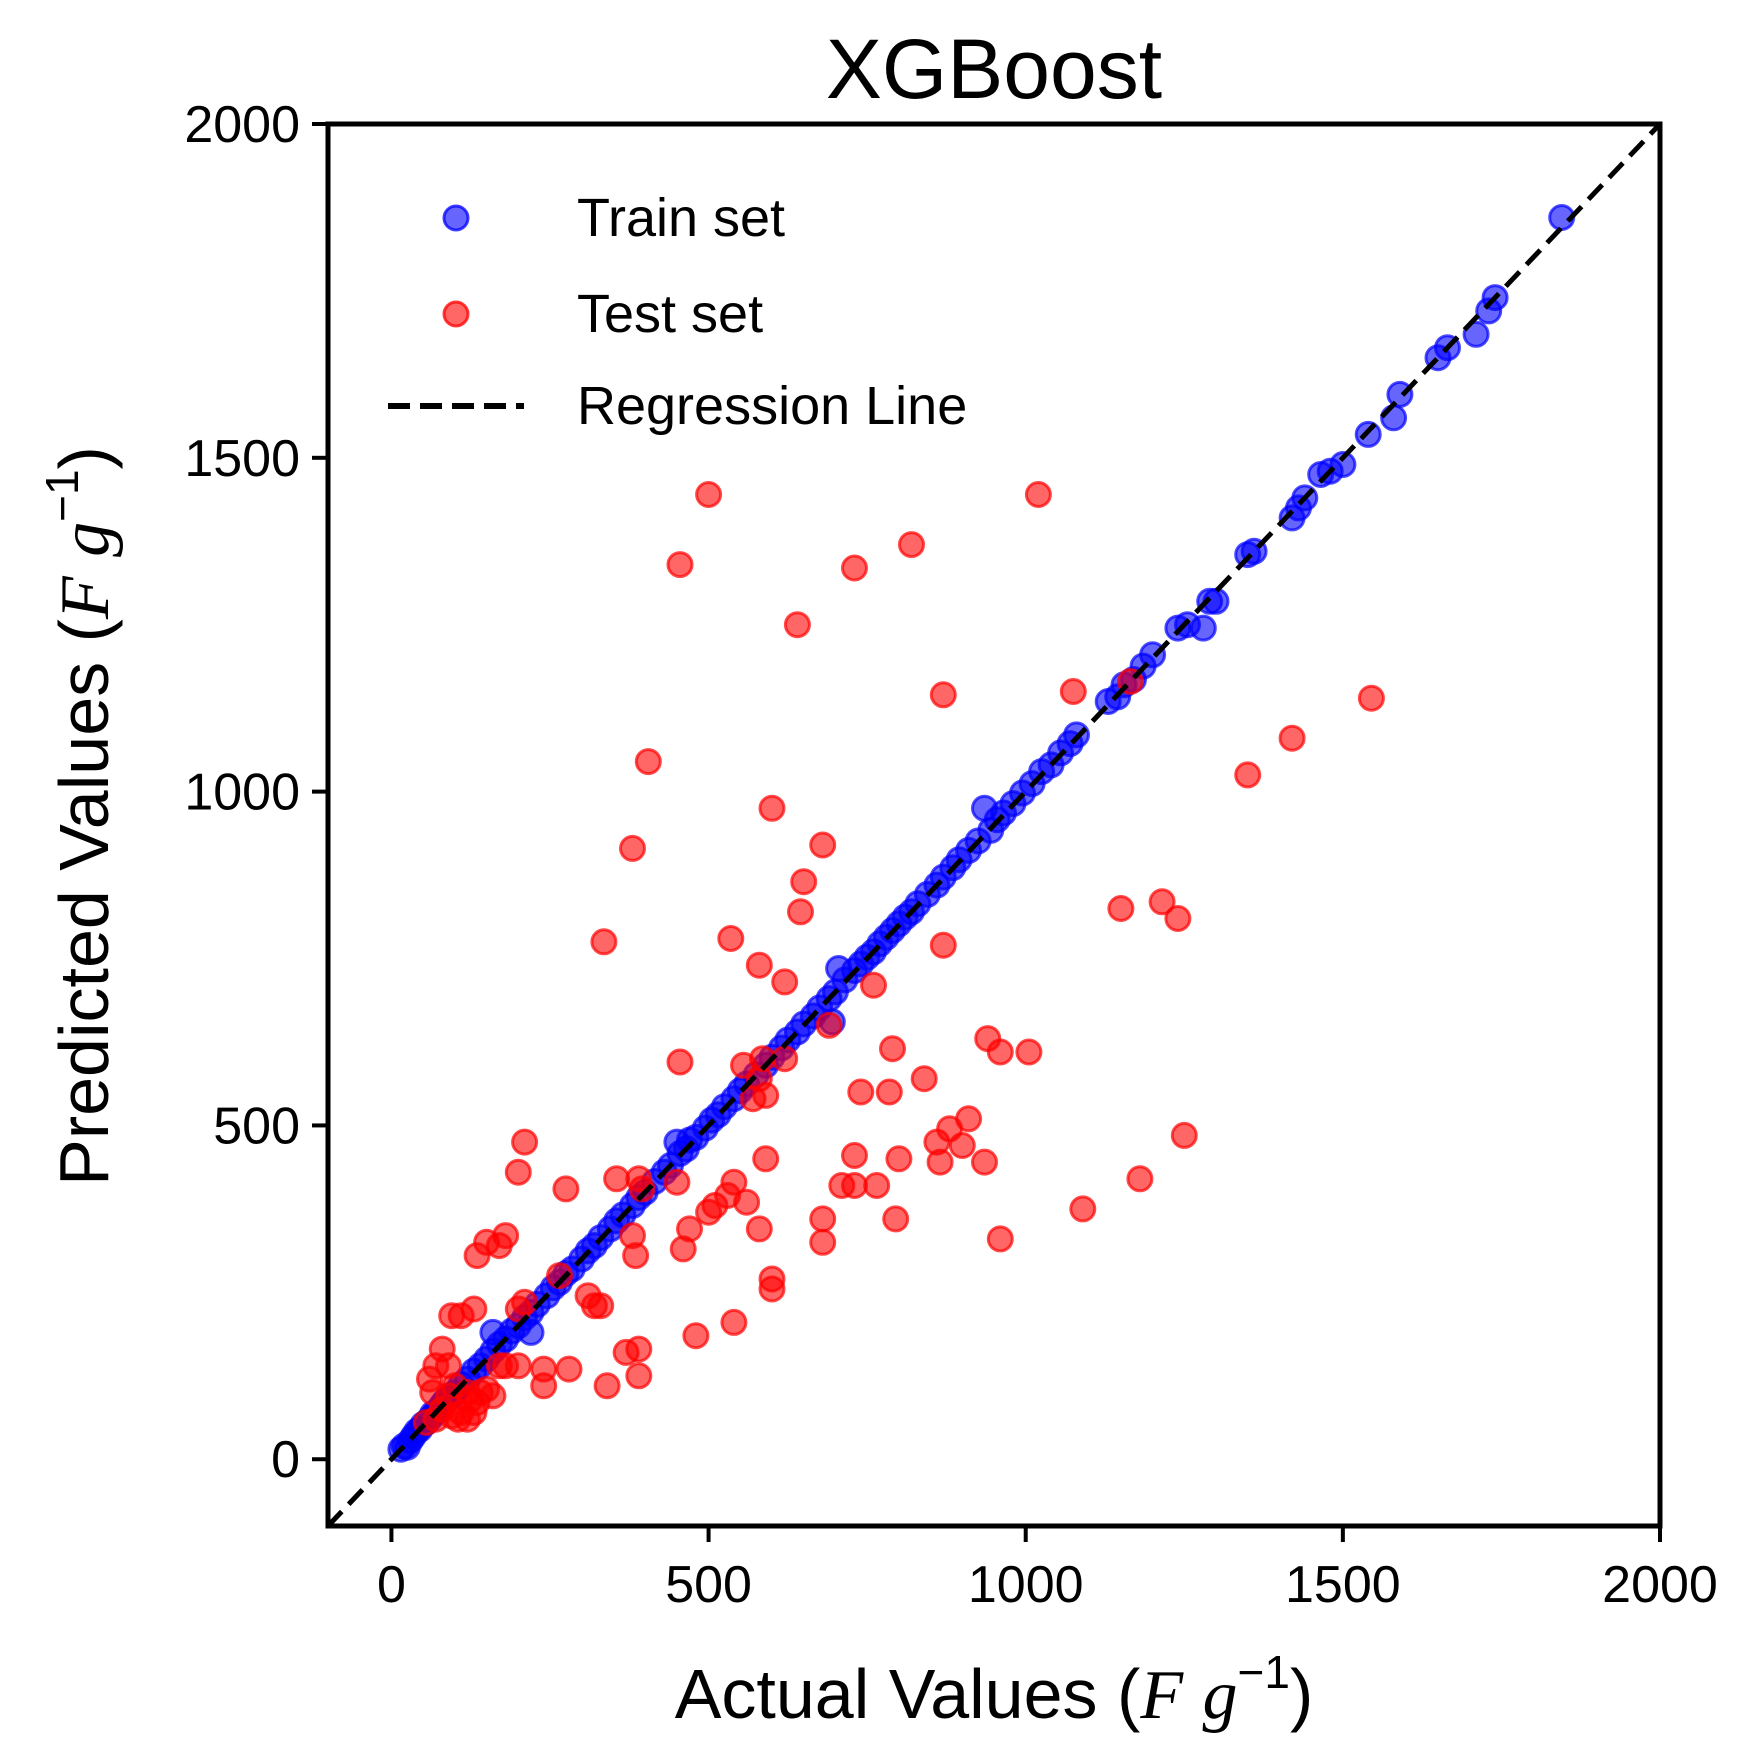 The width and height of the screenshot is (1758, 1760). What do you see at coordinates (80, 816) in the screenshot?
I see `y-axis-label: Predicted Values (F g−1)` at bounding box center [80, 816].